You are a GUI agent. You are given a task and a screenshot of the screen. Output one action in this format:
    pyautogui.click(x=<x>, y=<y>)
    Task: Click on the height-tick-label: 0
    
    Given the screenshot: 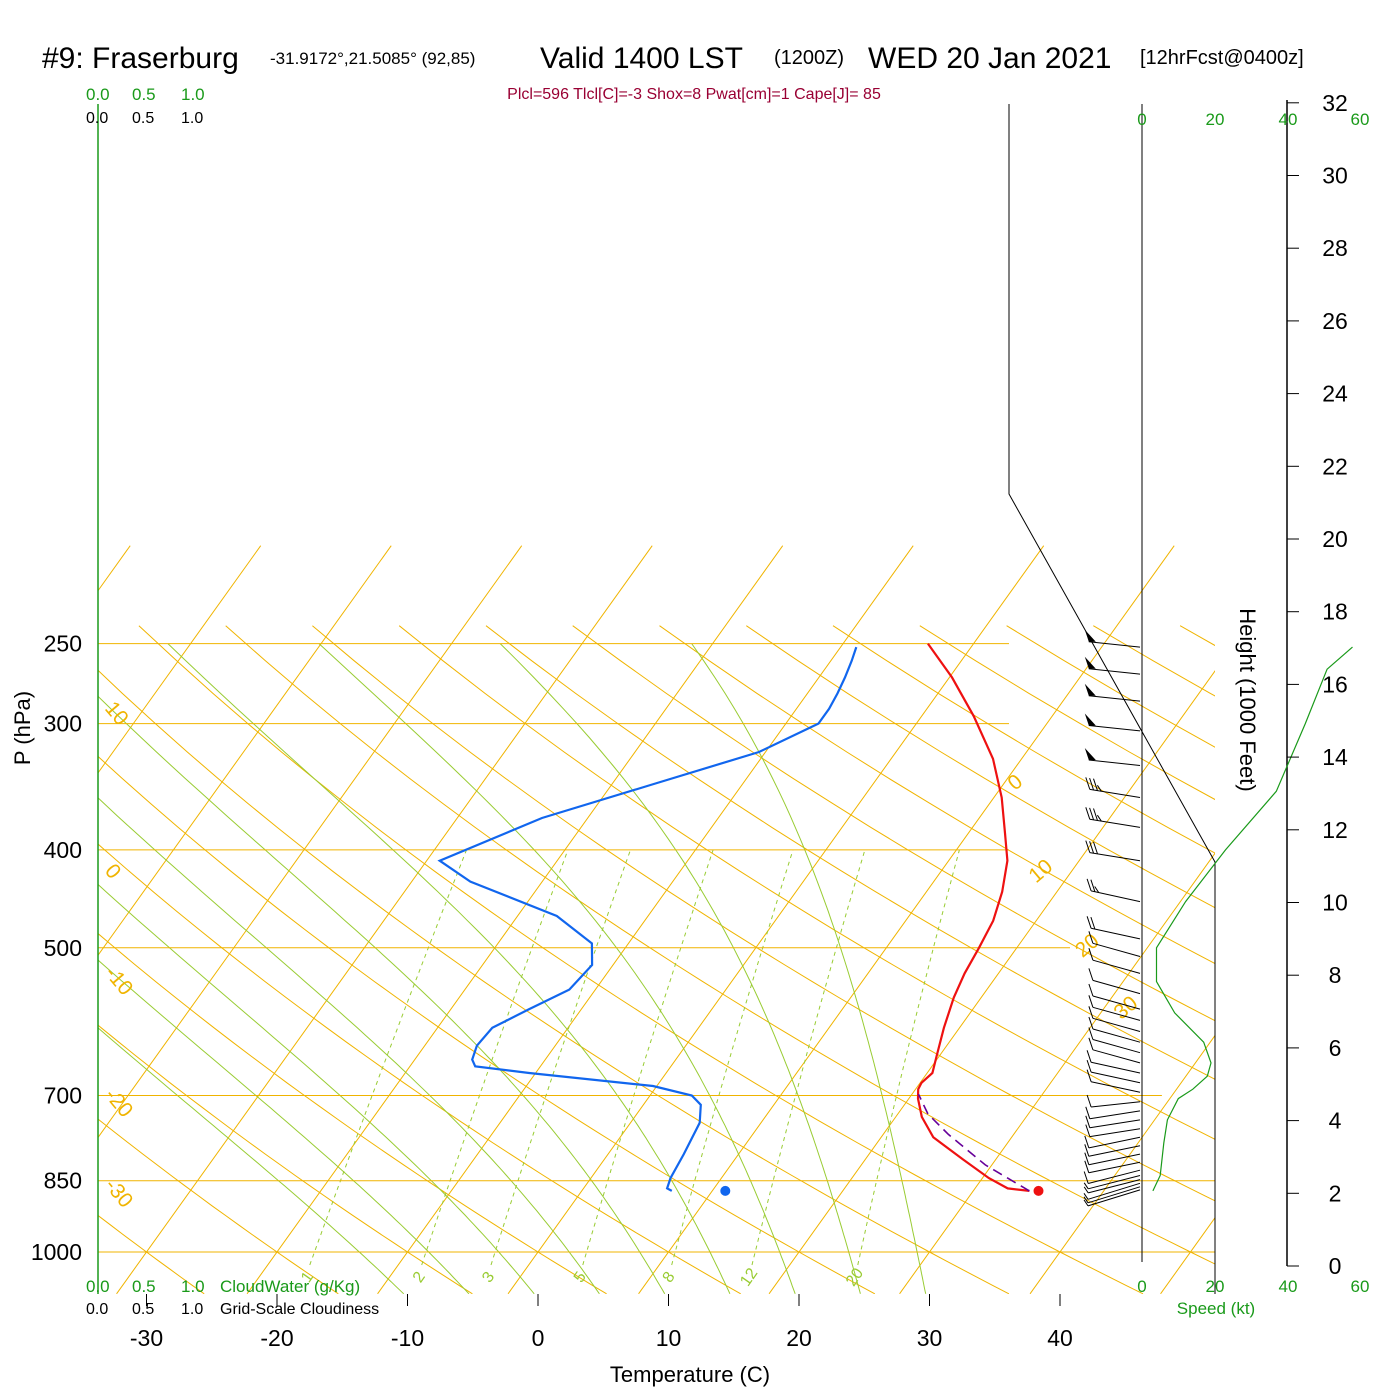 What is the action you would take?
    pyautogui.click(x=1335, y=1266)
    